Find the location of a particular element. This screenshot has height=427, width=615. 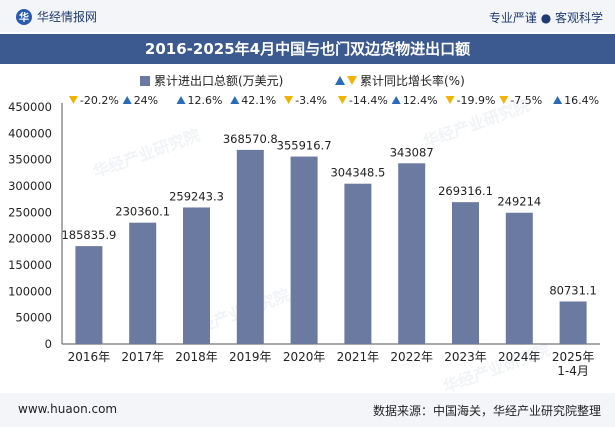

y-tick-label: 450000 is located at coordinates (30, 107).